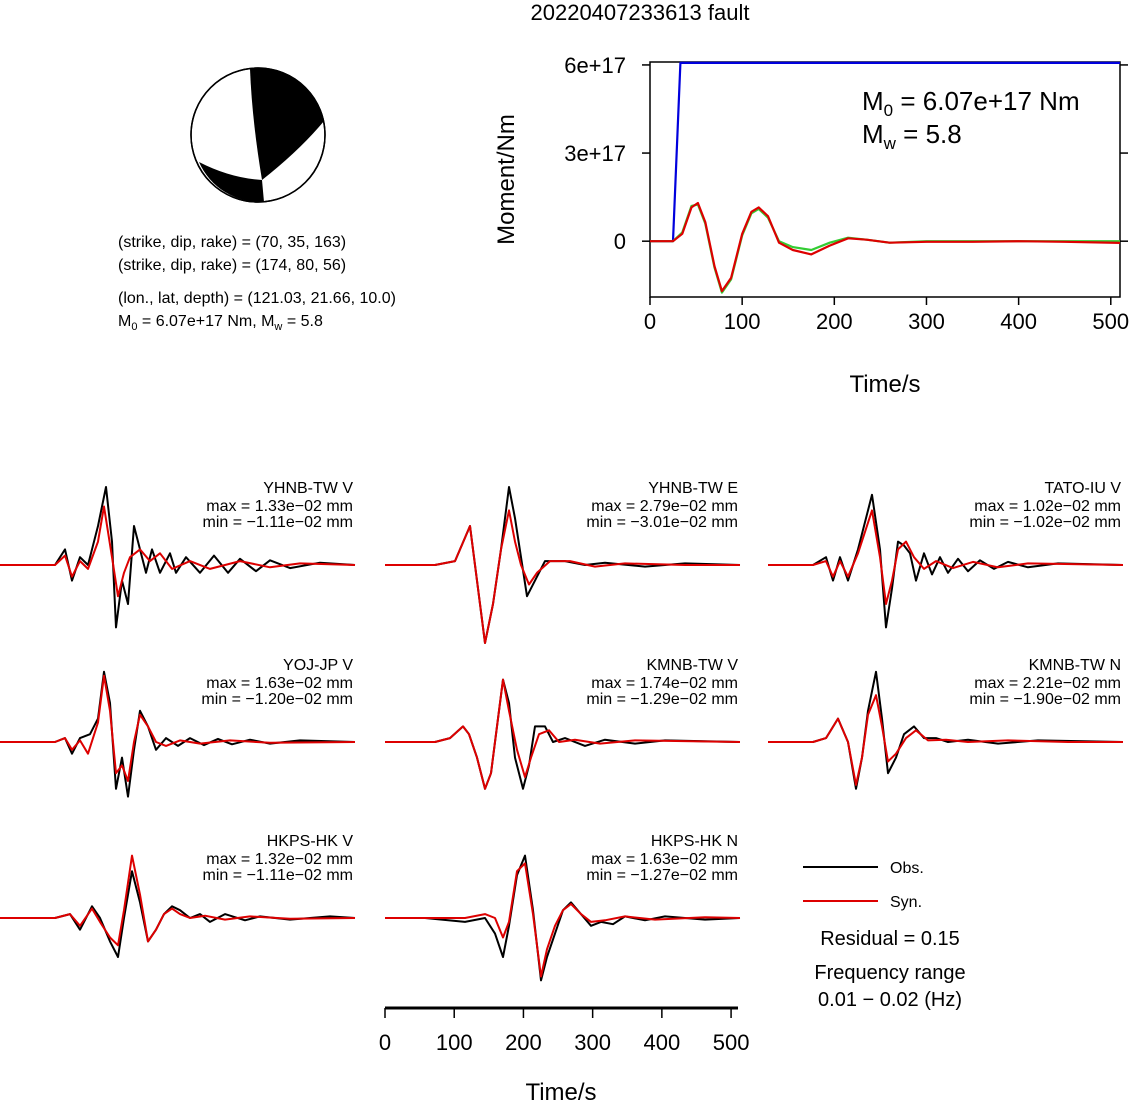 This screenshot has width=1136, height=1104. Describe the element at coordinates (318, 665) in the screenshot. I see `waveform-station-label: YOJ-JP V` at that location.